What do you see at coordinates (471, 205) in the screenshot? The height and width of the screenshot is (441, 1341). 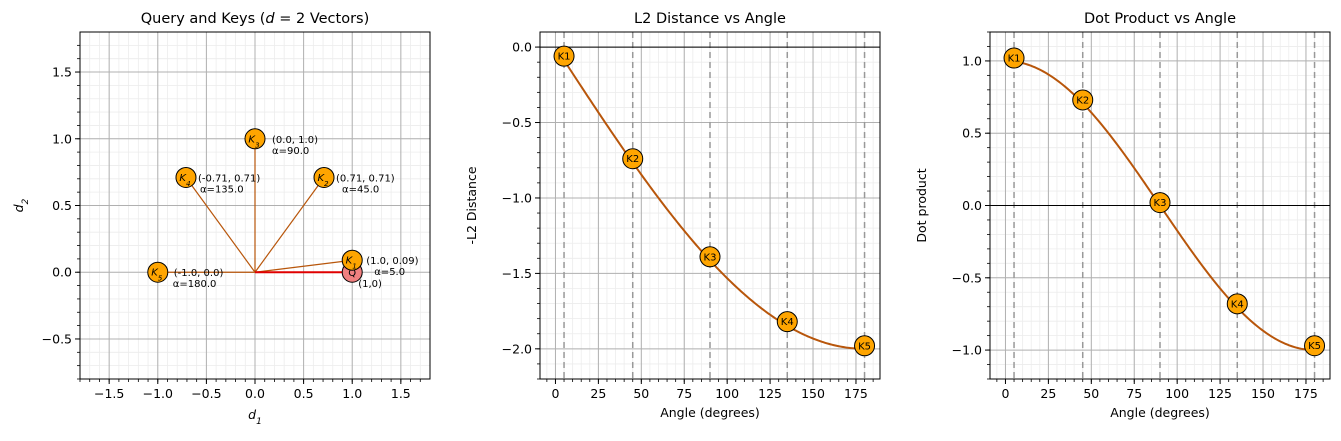 I see `y-axis-label: -L2 Distance` at bounding box center [471, 205].